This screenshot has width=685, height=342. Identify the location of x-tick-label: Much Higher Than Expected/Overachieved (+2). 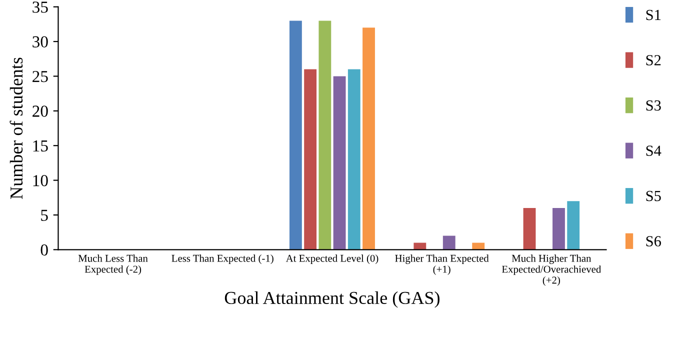
(552, 270).